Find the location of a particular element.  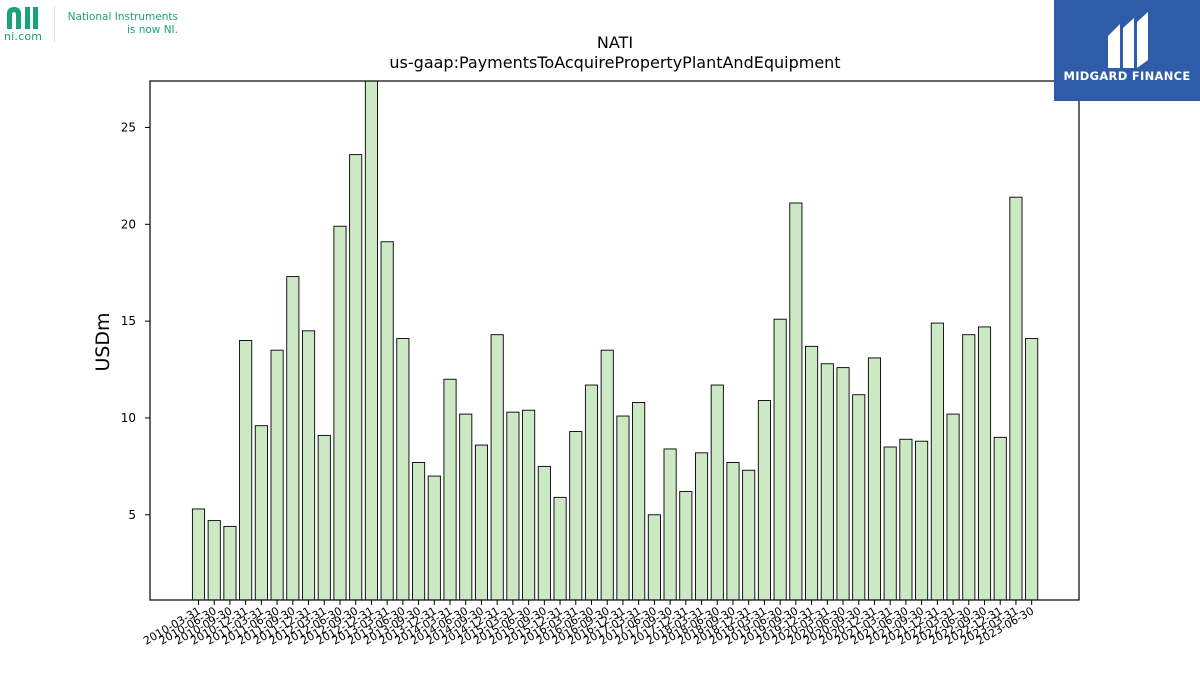

ni-tagline-line2: is now NI. is located at coordinates (152, 29).